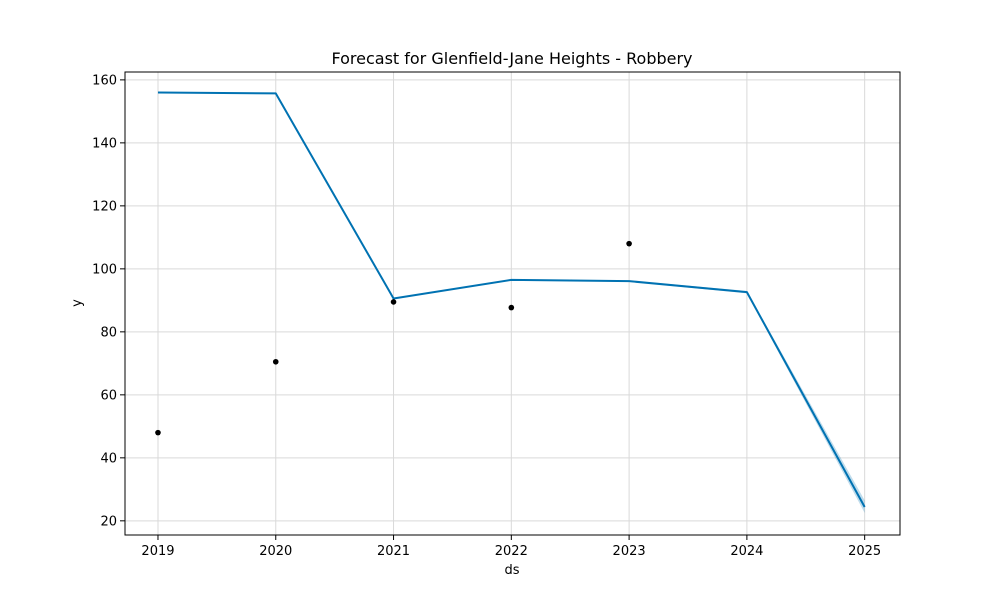  What do you see at coordinates (104, 206) in the screenshot?
I see `y-tick-label: 120` at bounding box center [104, 206].